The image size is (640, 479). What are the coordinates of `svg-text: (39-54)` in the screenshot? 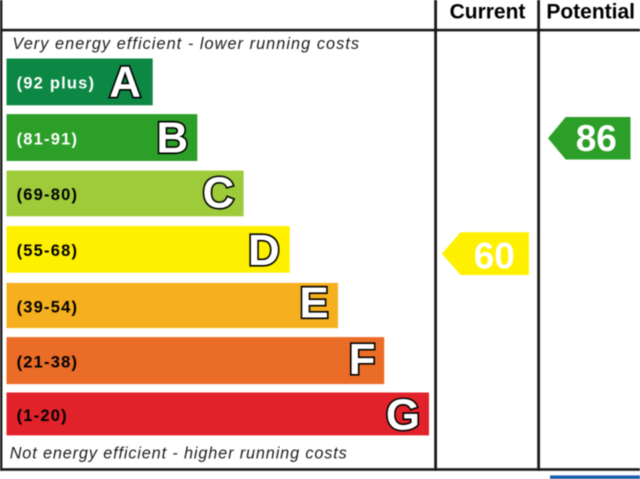 It's located at (48, 307).